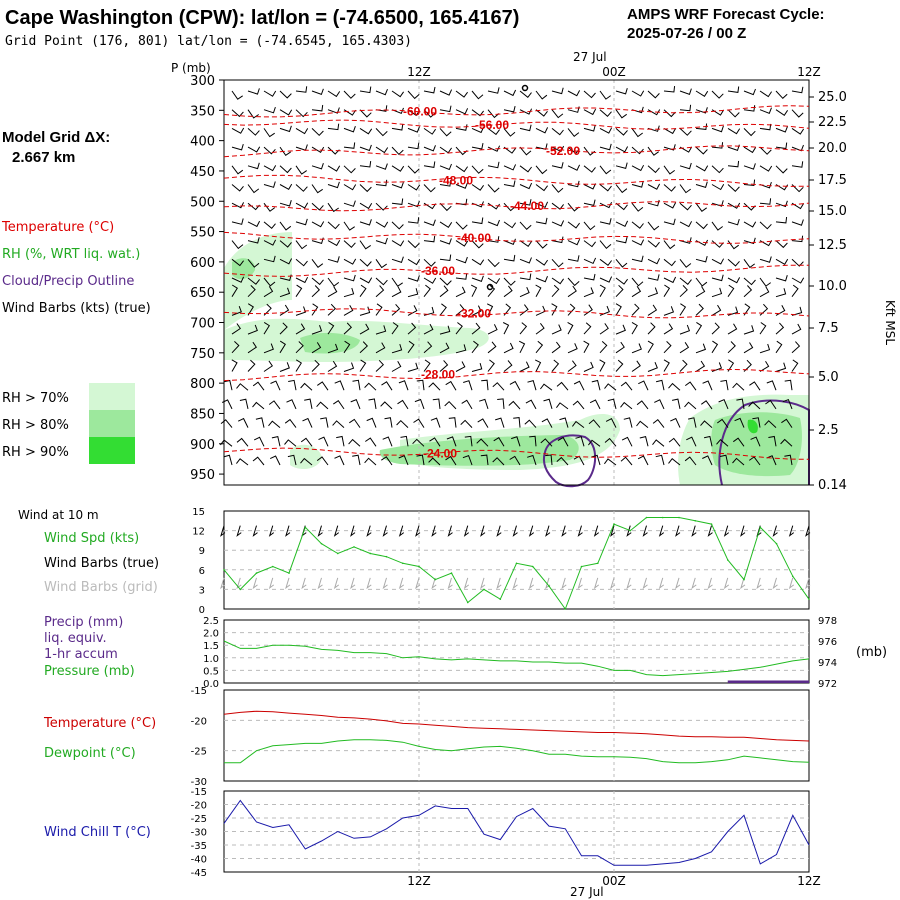 This screenshot has width=900, height=900. What do you see at coordinates (517, 751) in the screenshot?
I see `dewpoint-line` at bounding box center [517, 751].